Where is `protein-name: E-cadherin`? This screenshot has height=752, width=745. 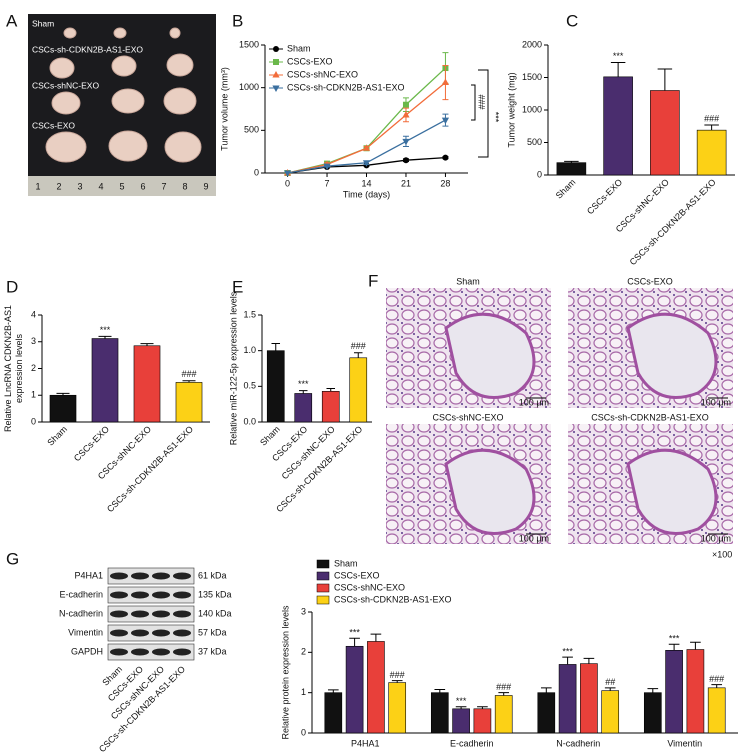
protein-name: E-cadherin is located at coordinates (81, 594).